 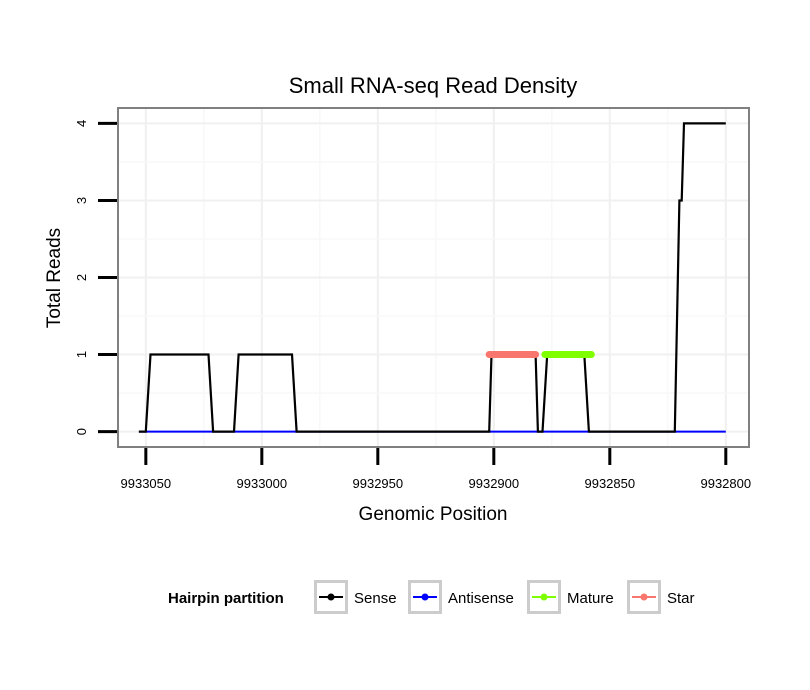 What do you see at coordinates (433, 85) in the screenshot?
I see `chart-title: Small RNA-seq Read Density` at bounding box center [433, 85].